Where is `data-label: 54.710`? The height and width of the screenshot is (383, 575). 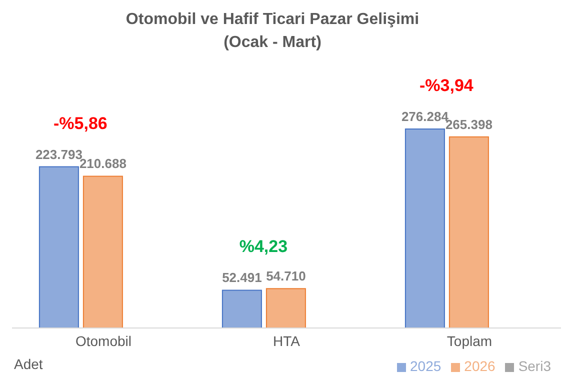 data-label: 54.710 is located at coordinates (286, 276).